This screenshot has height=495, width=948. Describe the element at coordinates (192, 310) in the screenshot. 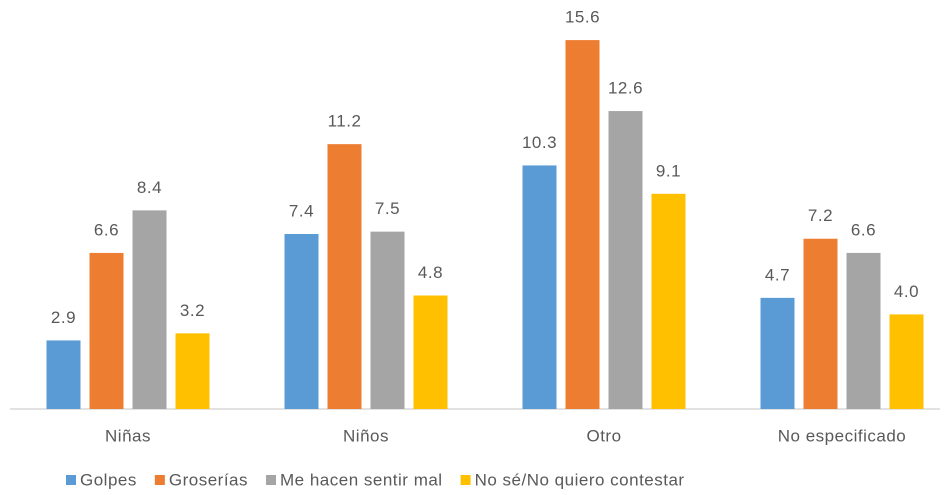

I see `value-label: 3.2` at that location.